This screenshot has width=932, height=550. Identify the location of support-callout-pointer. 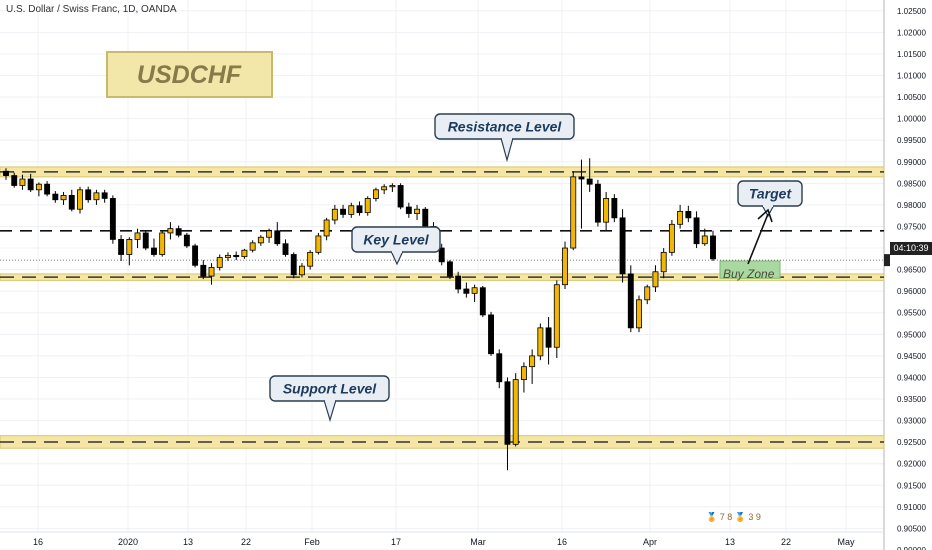
(330, 411).